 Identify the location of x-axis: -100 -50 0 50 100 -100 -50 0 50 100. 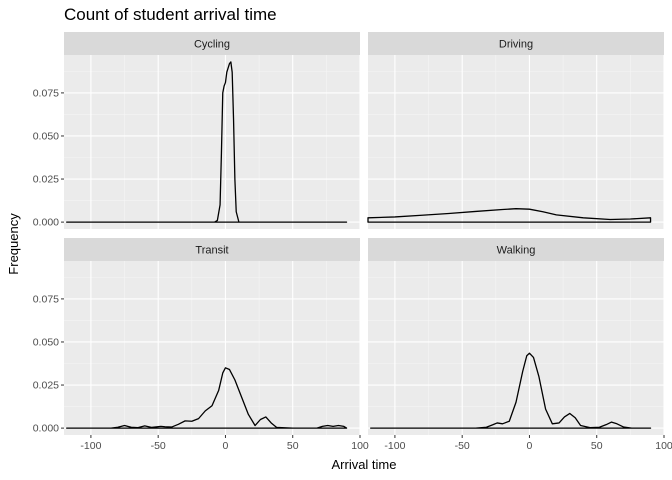
(376, 443).